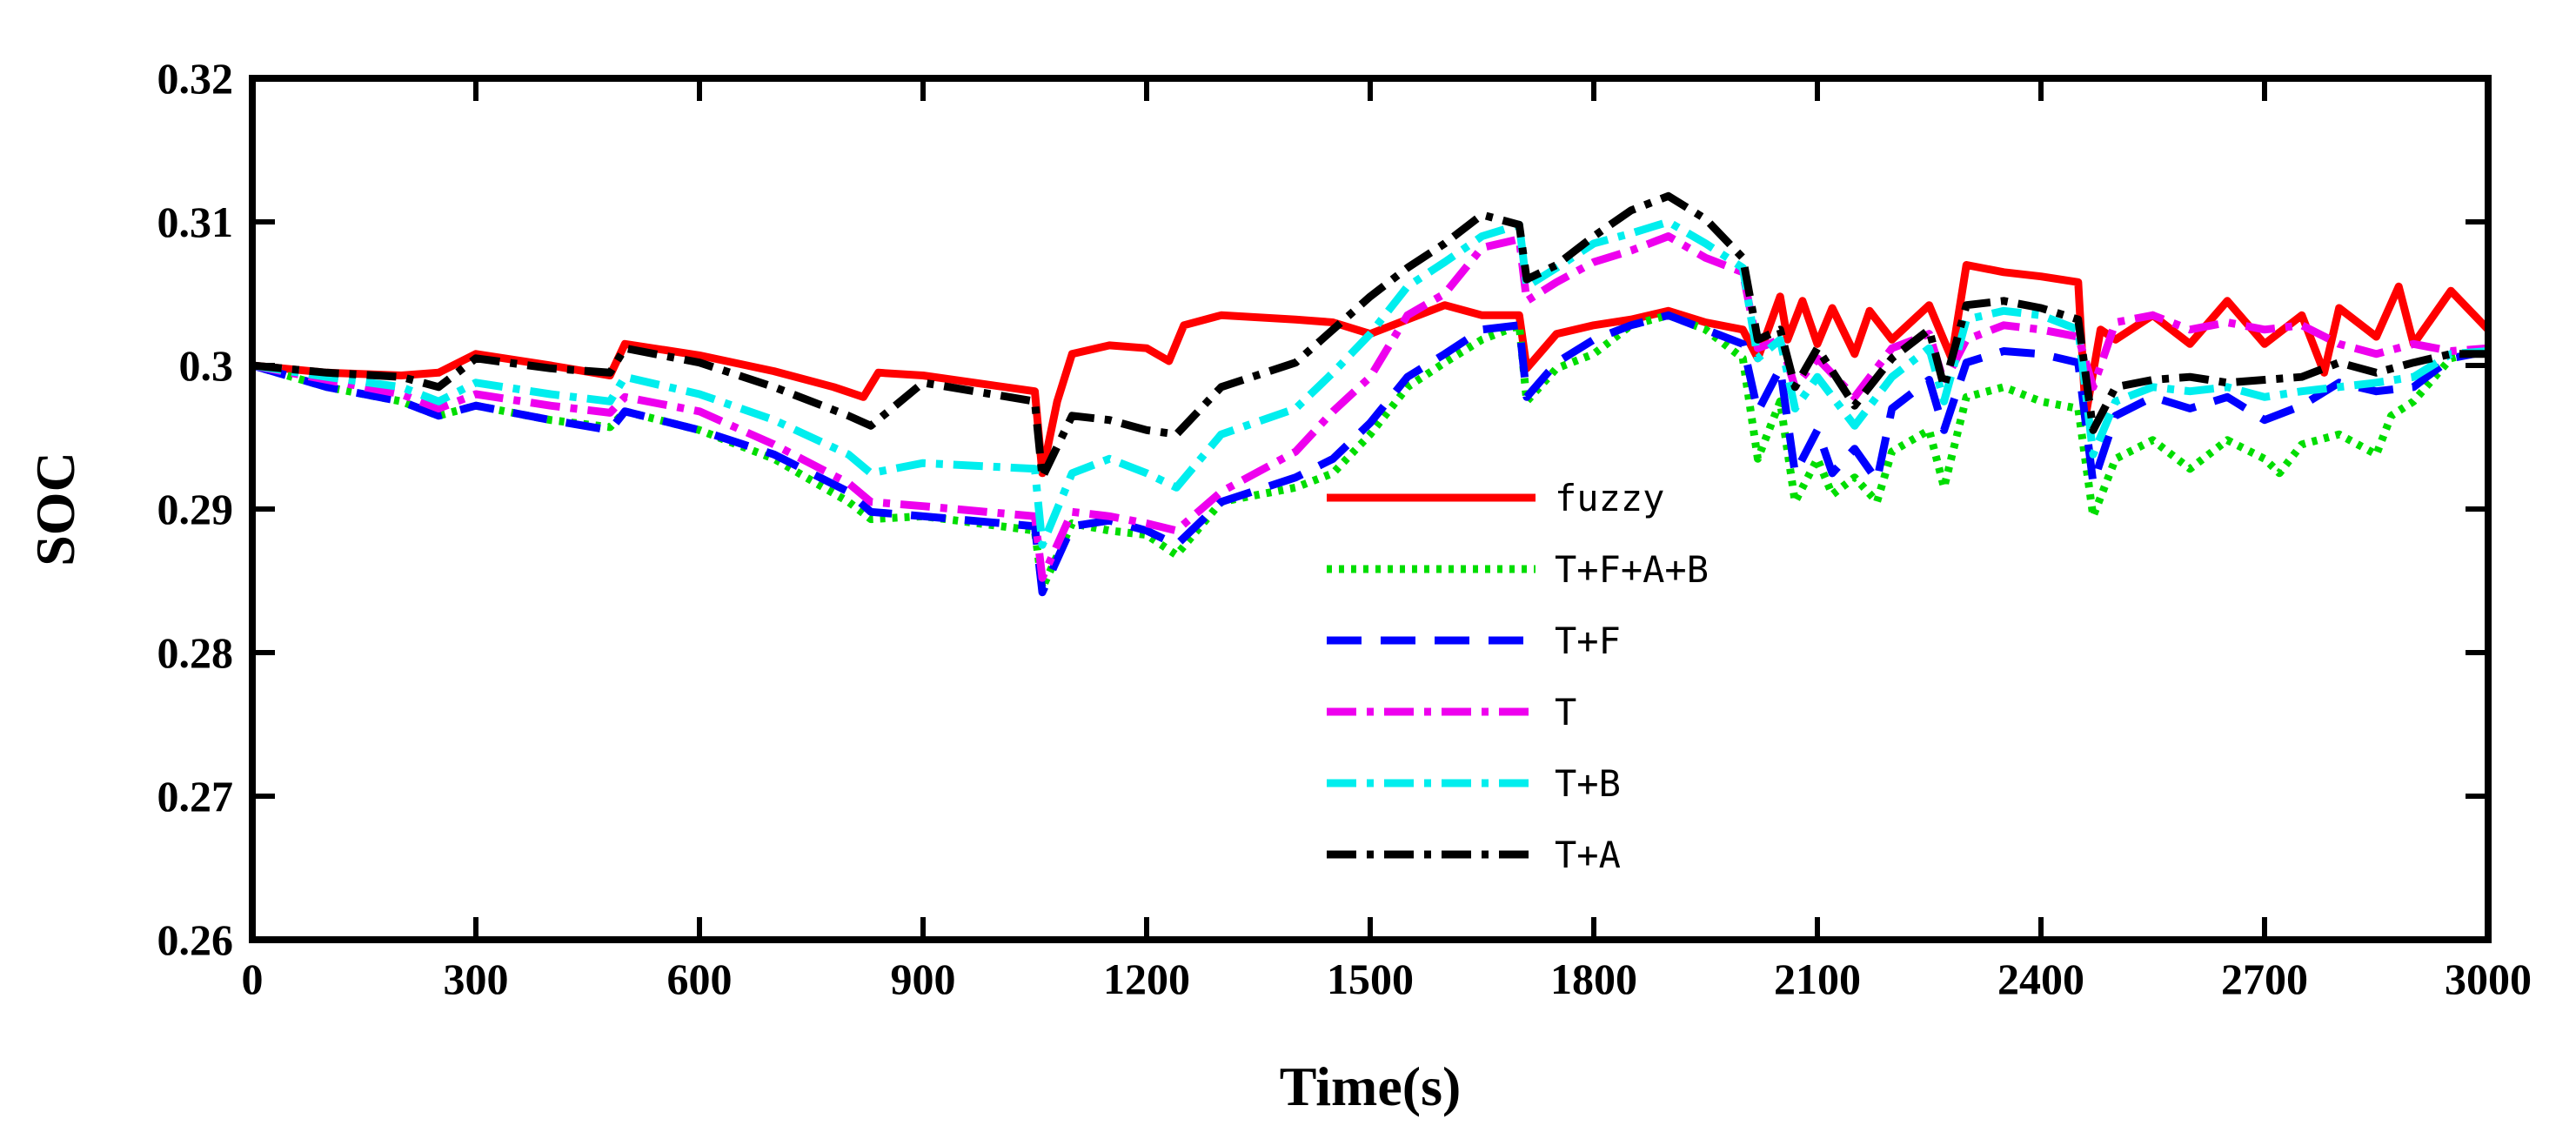  What do you see at coordinates (924, 979) in the screenshot?
I see `x-tick-label: 900` at bounding box center [924, 979].